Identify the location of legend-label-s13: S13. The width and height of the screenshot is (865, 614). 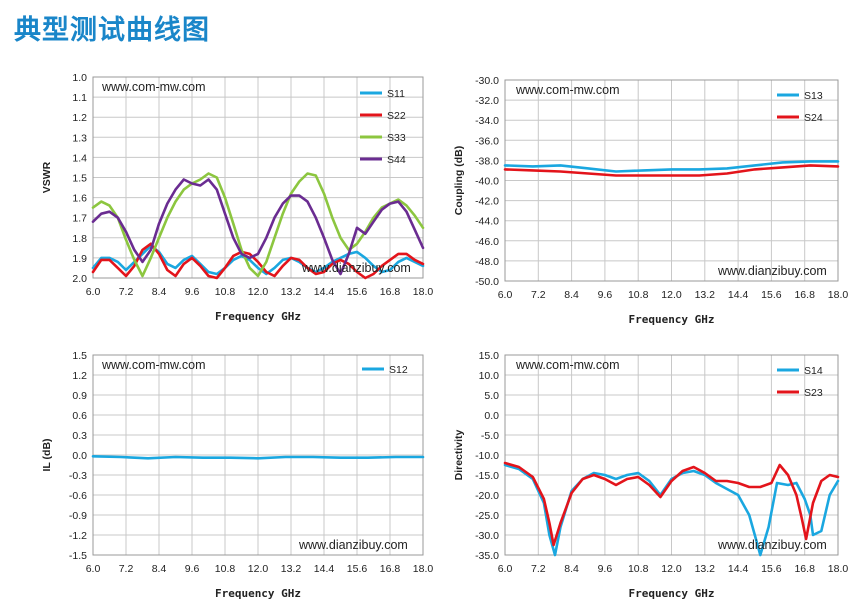
(813, 96).